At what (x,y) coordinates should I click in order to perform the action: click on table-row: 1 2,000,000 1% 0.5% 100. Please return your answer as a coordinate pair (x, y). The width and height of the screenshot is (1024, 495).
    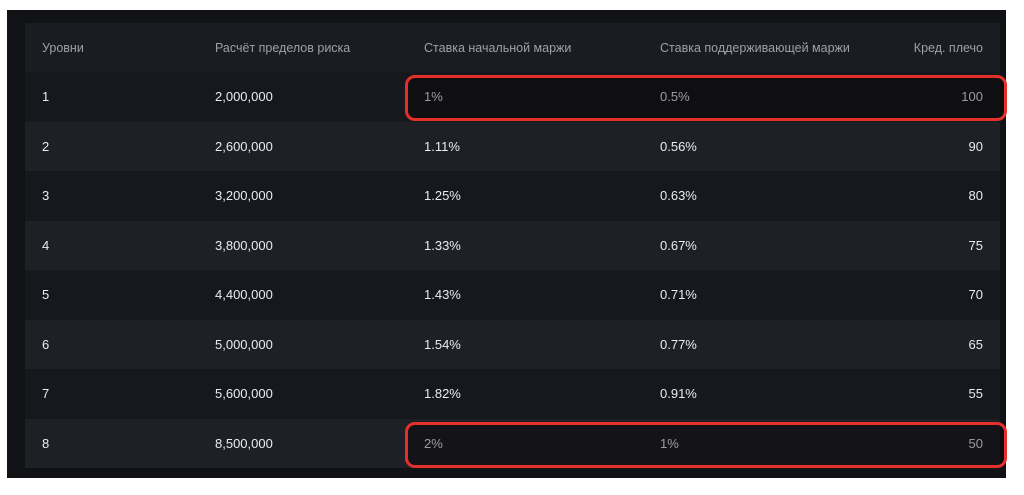
    Looking at the image, I should click on (512, 97).